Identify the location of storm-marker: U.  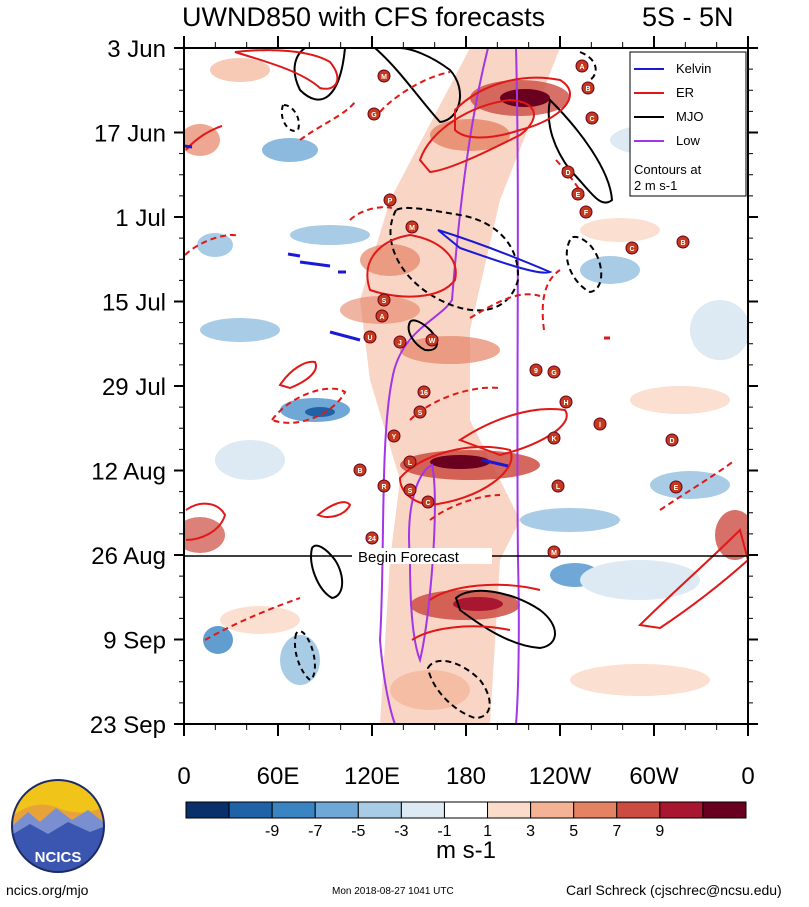
(370, 337).